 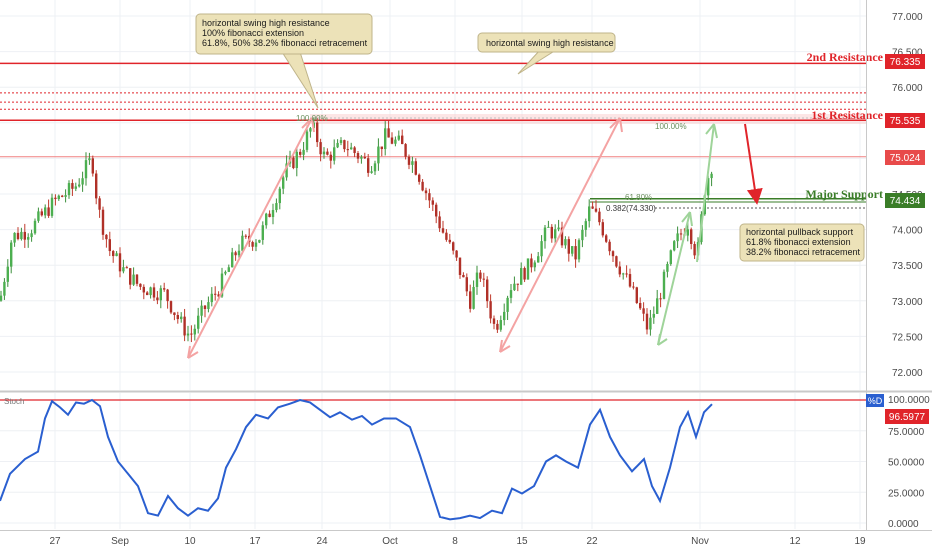 What do you see at coordinates (907, 373) in the screenshot?
I see `price-tick-label: 72.000` at bounding box center [907, 373].